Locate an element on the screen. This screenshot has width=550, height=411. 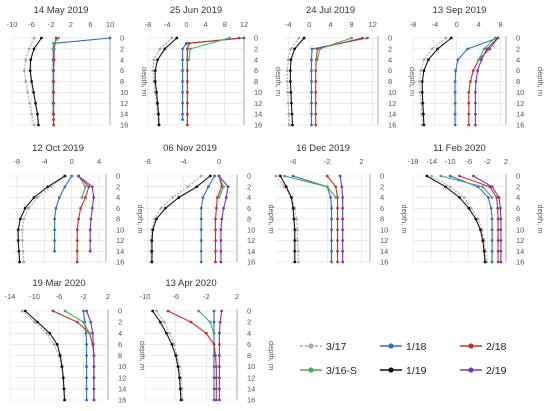
x-tick-label: 12 is located at coordinates (244, 24).